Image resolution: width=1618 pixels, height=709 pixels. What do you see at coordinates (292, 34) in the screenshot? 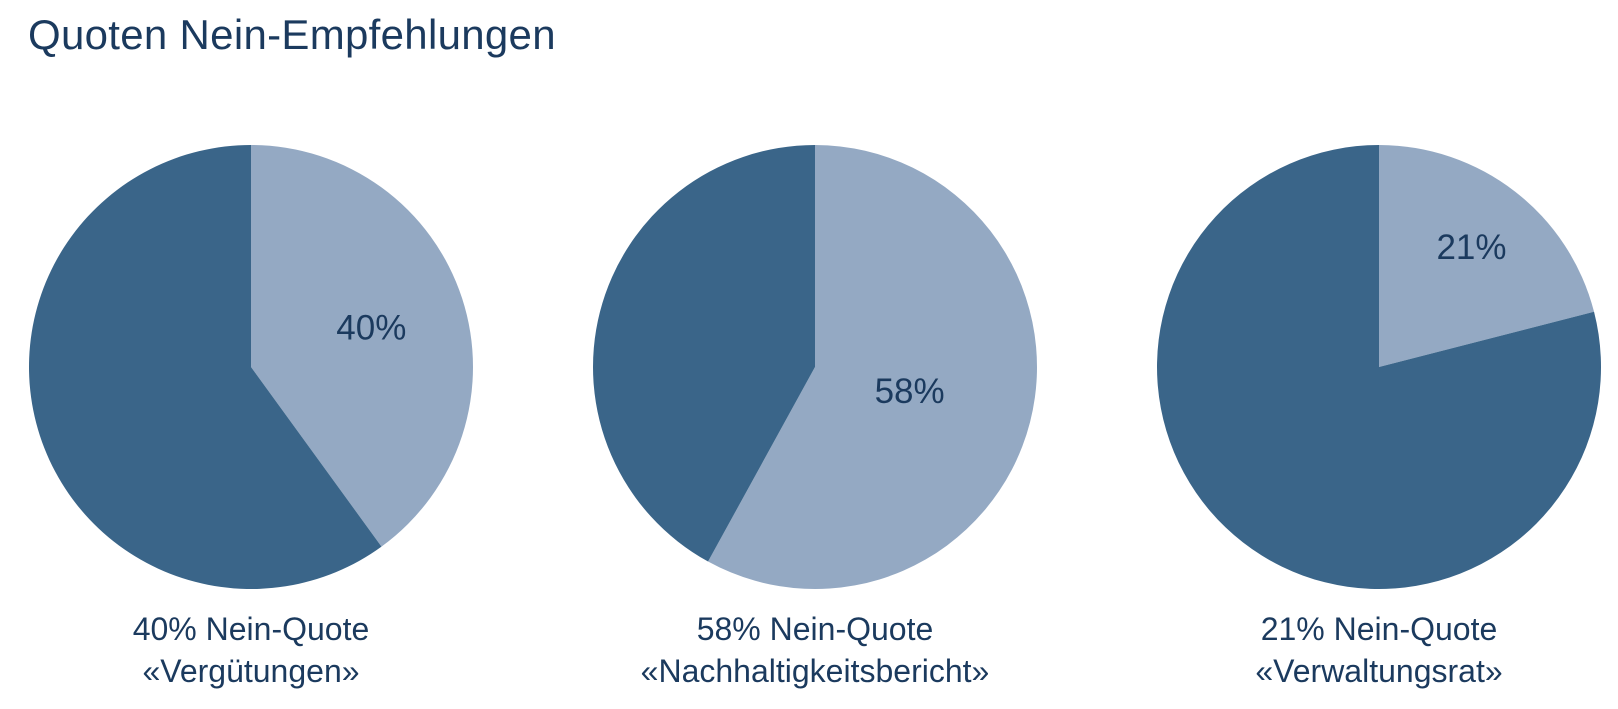
I see `page-title: Quoten Nein-Empfehlungen` at bounding box center [292, 34].